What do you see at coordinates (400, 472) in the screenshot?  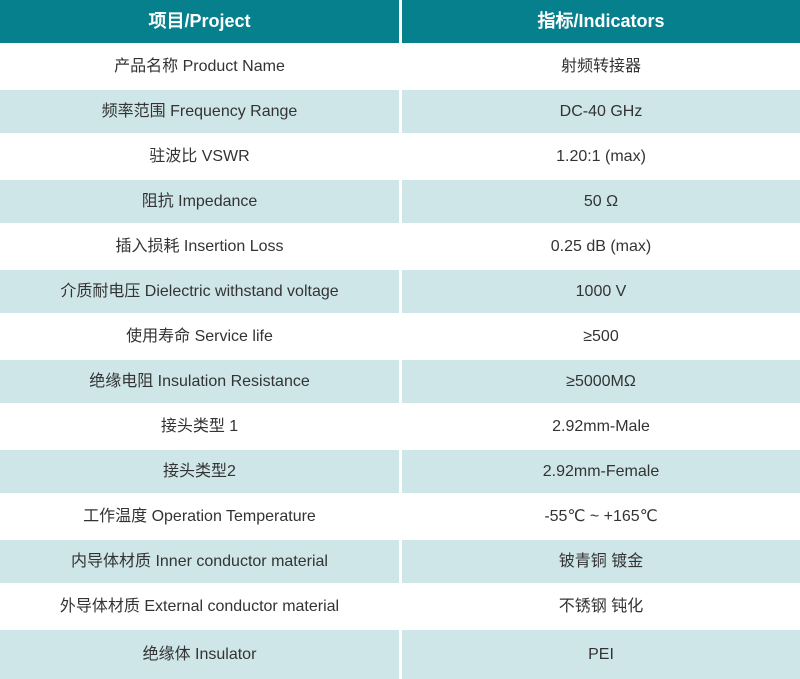 I see `table-row: 接头类型2 2.92mm-Female` at bounding box center [400, 472].